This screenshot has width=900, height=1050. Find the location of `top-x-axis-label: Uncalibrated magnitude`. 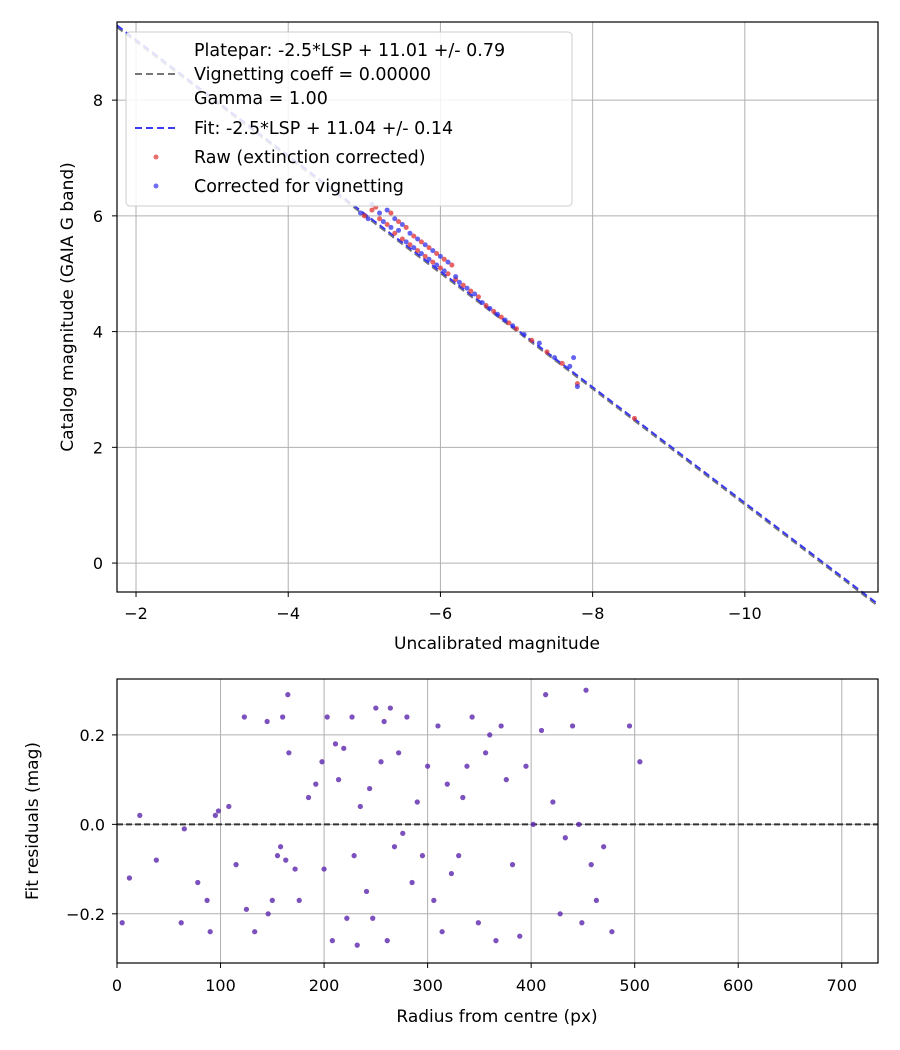

top-x-axis-label: Uncalibrated magnitude is located at coordinates (497, 644).